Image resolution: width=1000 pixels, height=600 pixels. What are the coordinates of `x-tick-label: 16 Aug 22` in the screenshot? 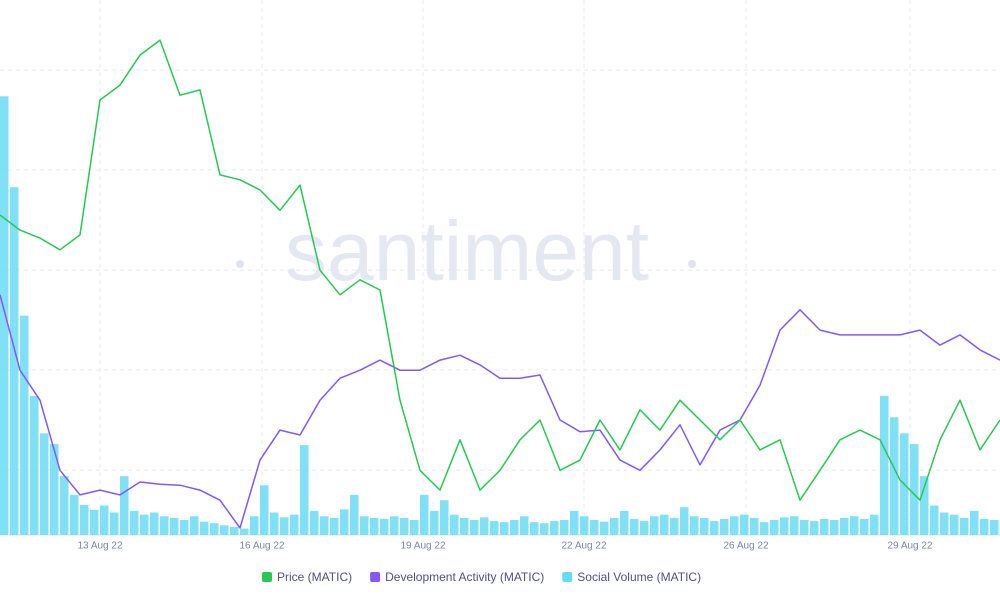 It's located at (261, 546).